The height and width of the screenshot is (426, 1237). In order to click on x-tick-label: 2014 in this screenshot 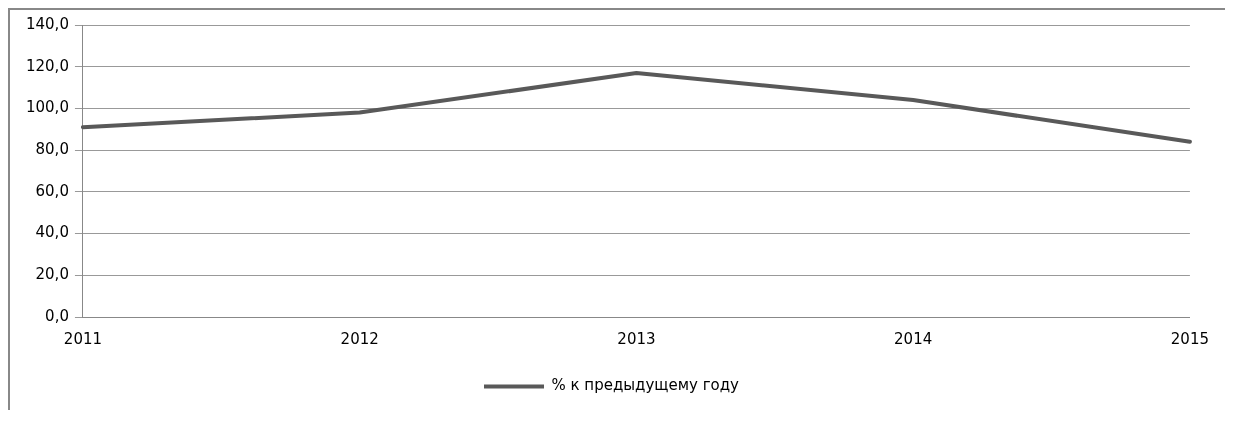, I will do `click(913, 338)`.